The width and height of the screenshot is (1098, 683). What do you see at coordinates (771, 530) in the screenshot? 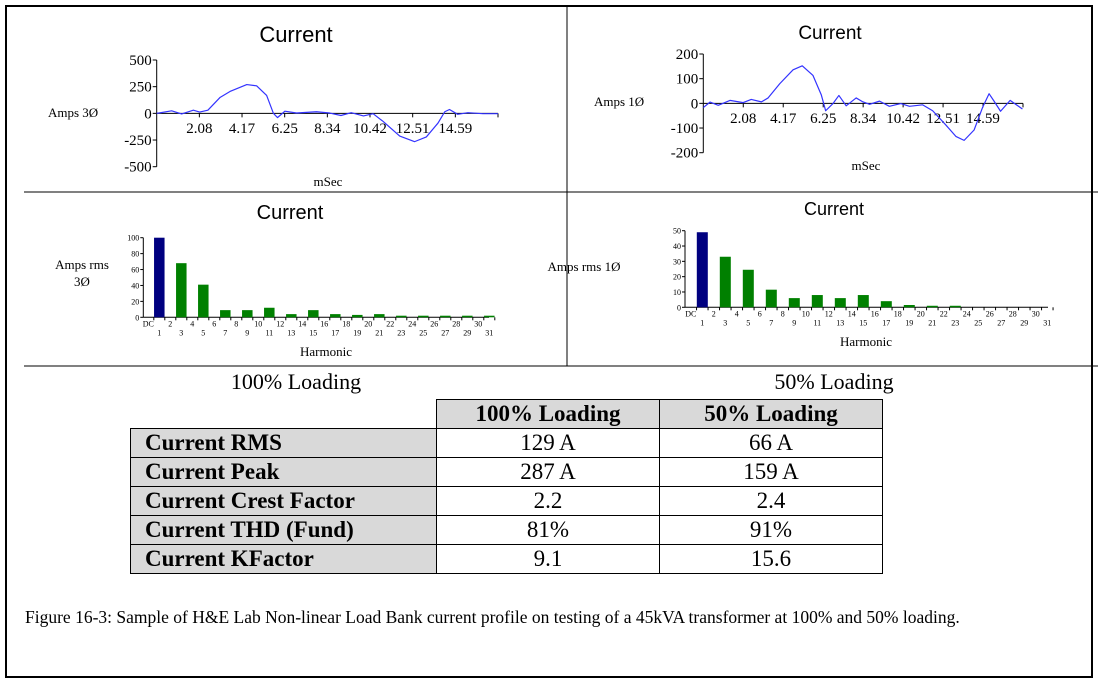
I see `cell-value: 91%` at bounding box center [771, 530].